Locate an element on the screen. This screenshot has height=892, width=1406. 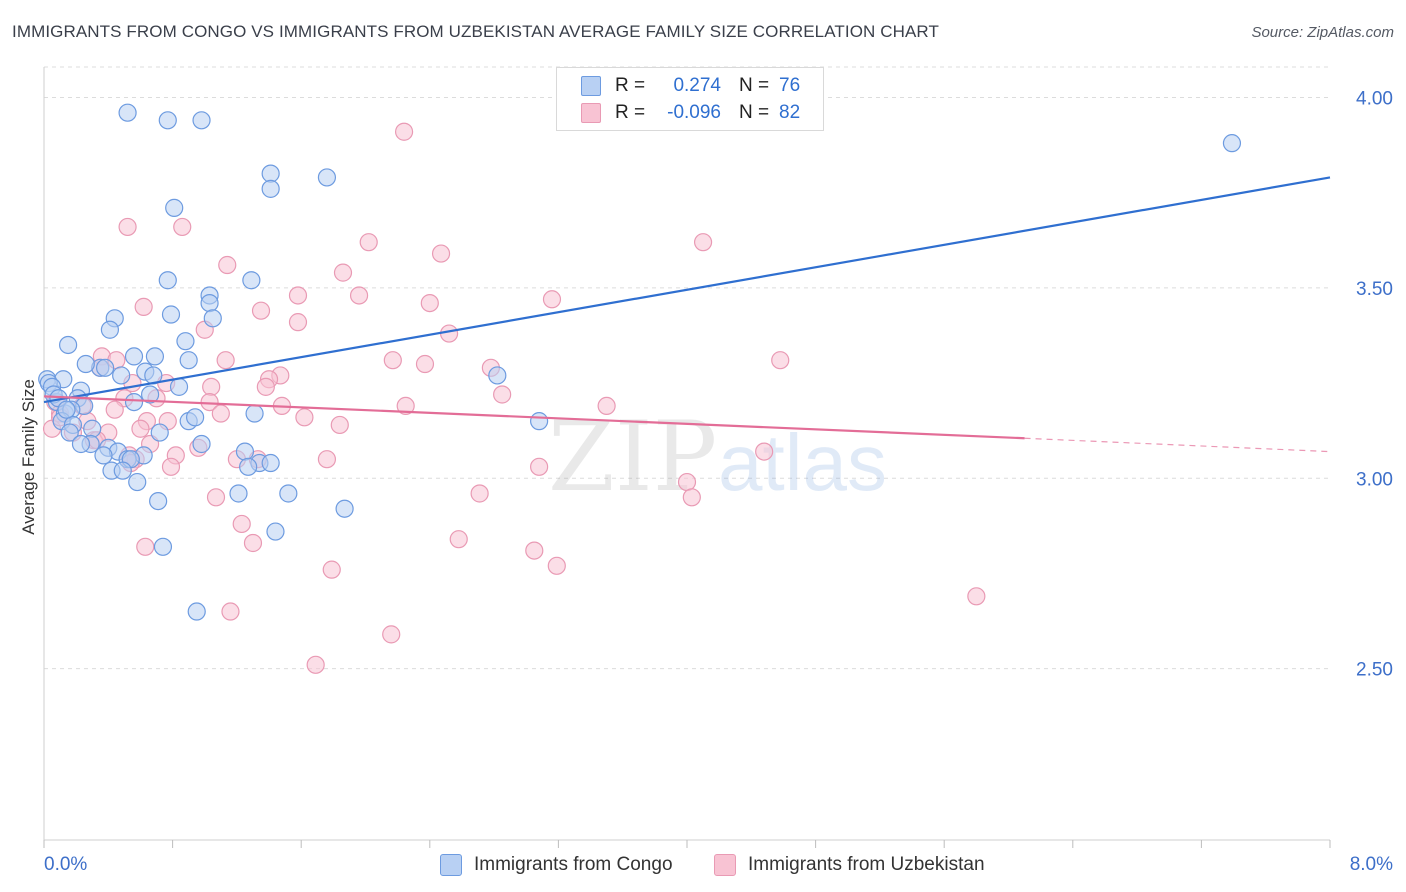
chart-source: Source: ZipAtlas.com is located at coordinates (1322, 32).